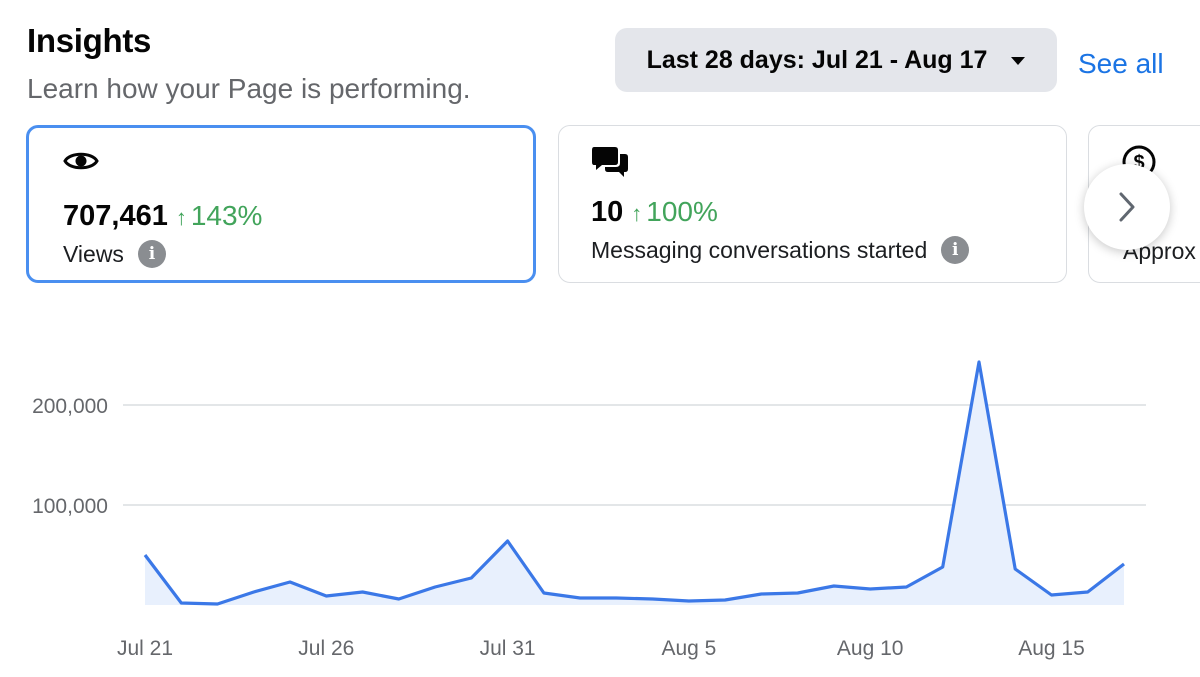 This screenshot has height=677, width=1200. What do you see at coordinates (1051, 648) in the screenshot?
I see `x-tick-label: Aug 15` at bounding box center [1051, 648].